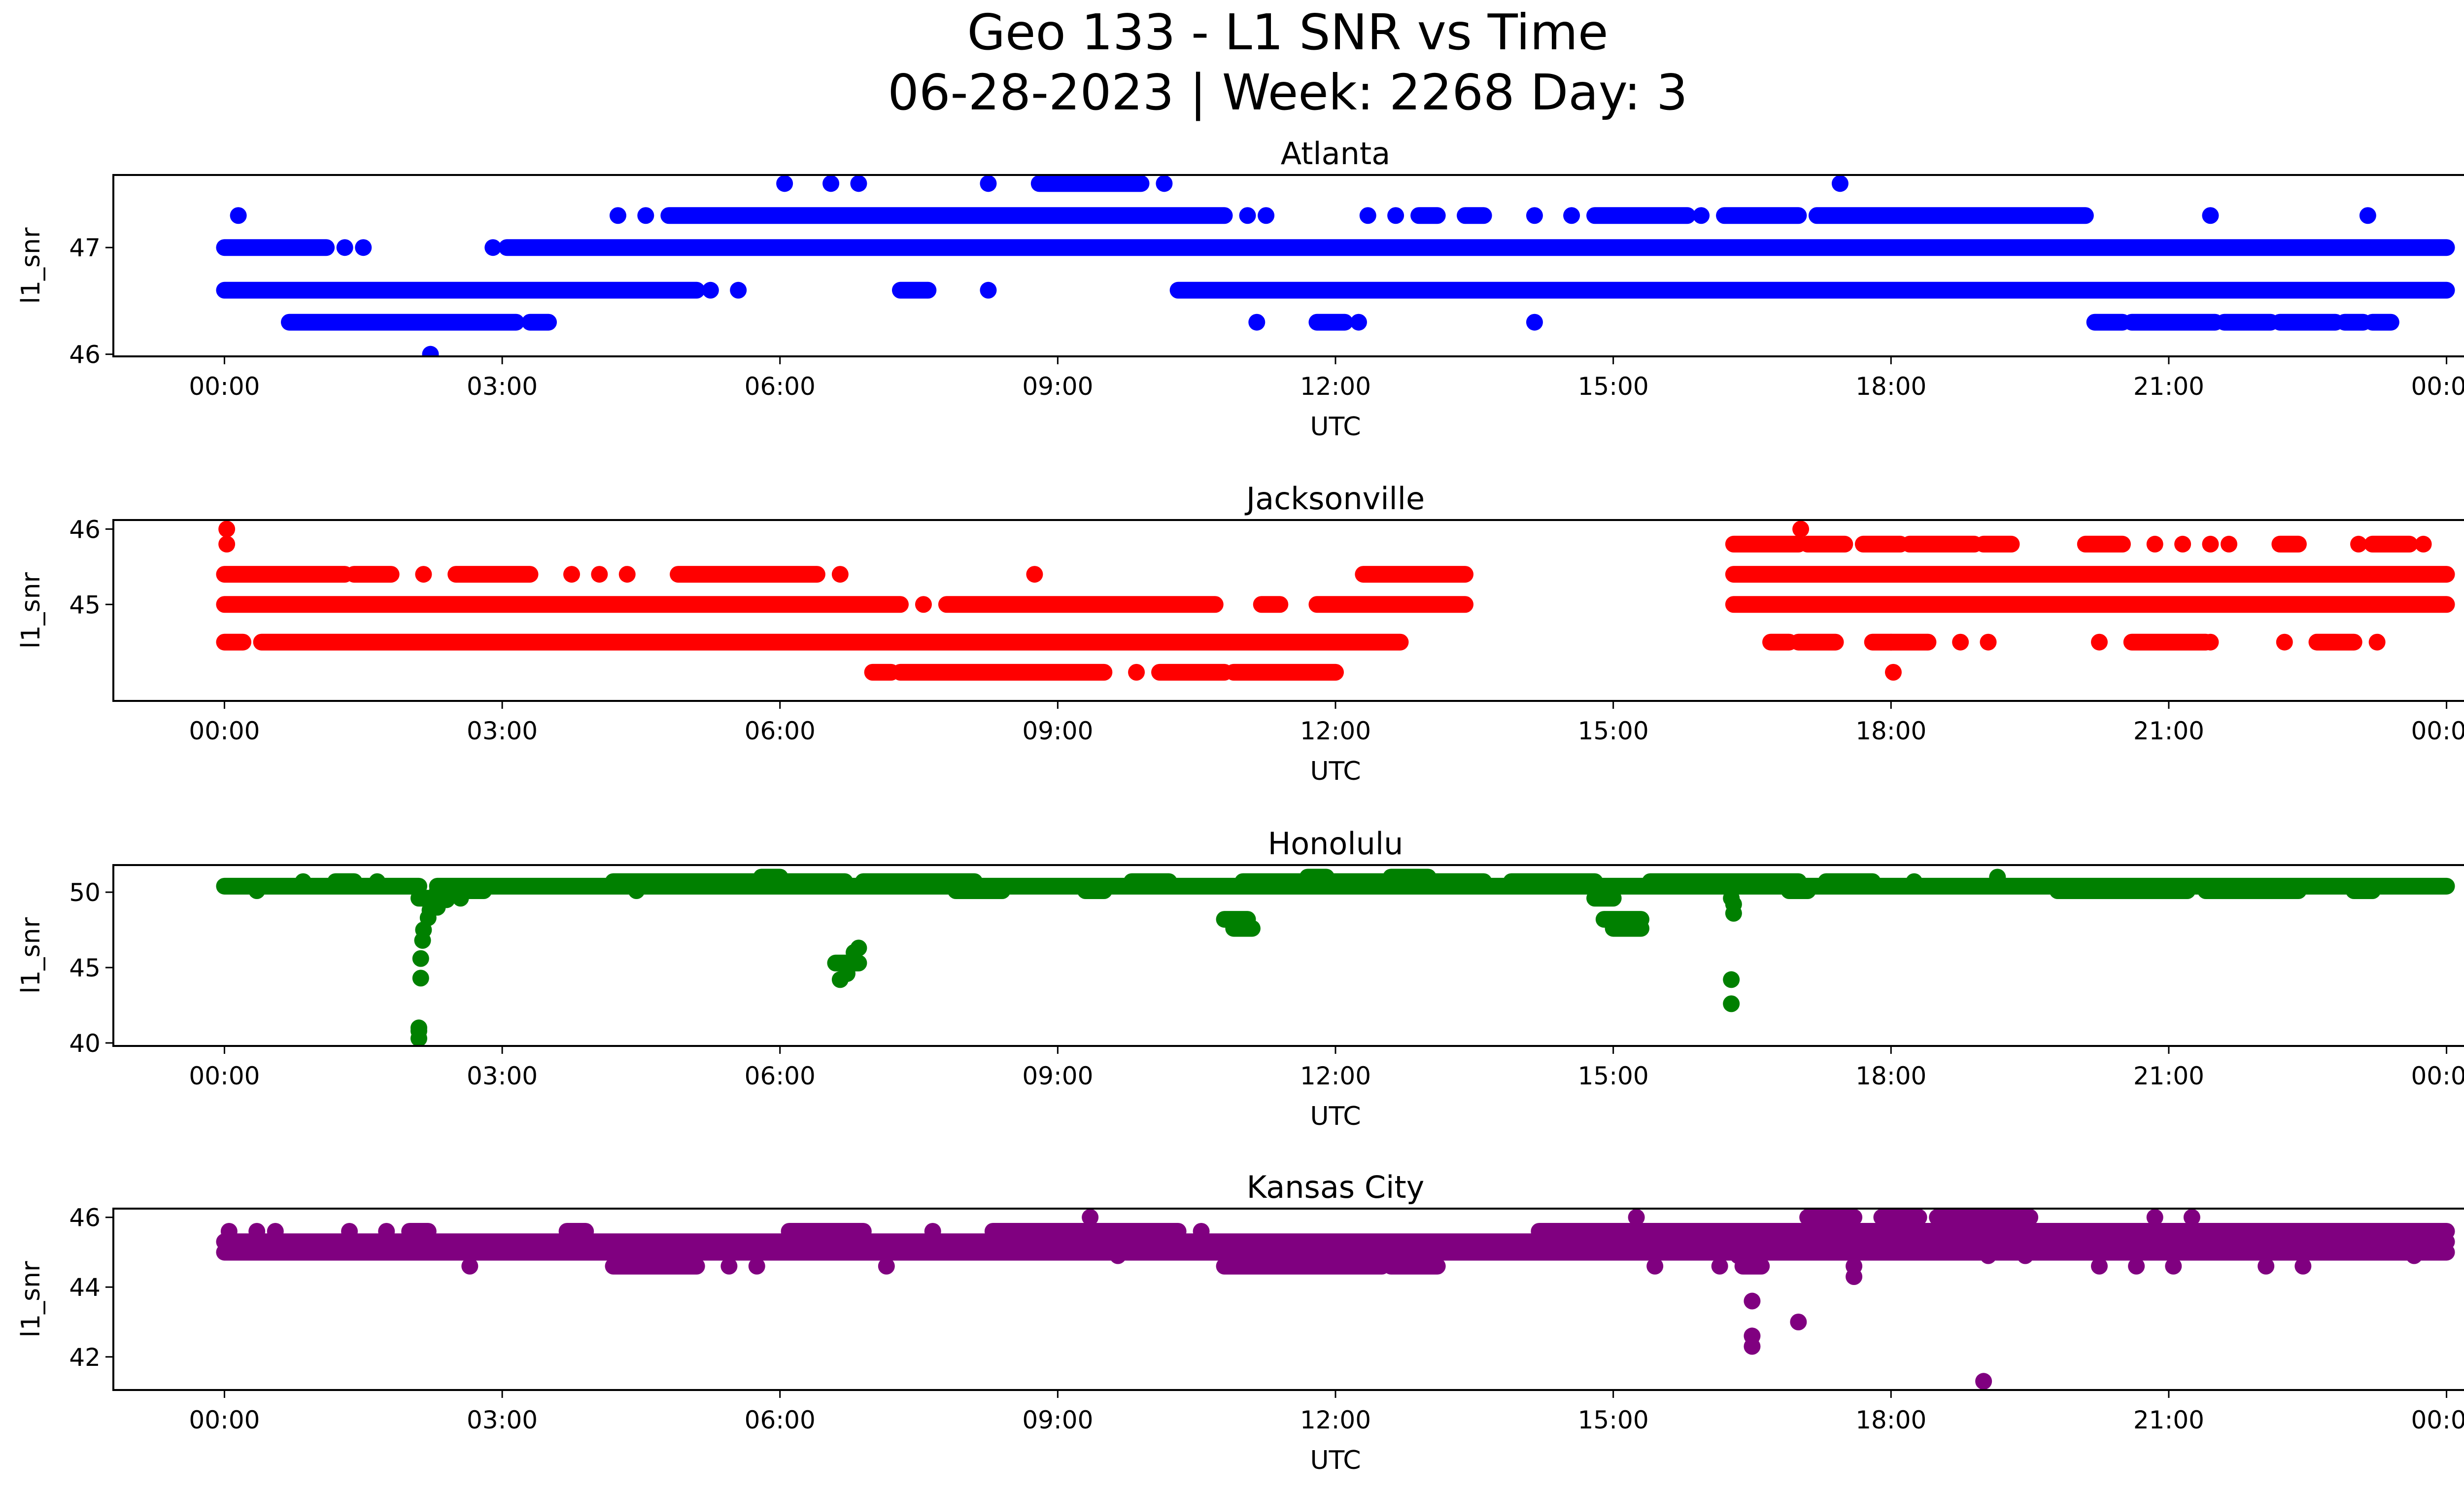 This screenshot has height=1495, width=2464. What do you see at coordinates (1334, 499) in the screenshot?
I see `subplot-title: Jacksonville` at bounding box center [1334, 499].